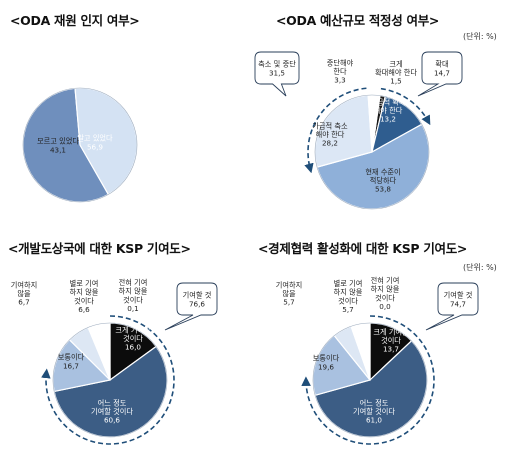 Image resolution: width=507 pixels, height=461 pixels. I want to click on chart-3-title: <개발도상국에 대한 KSP 기여도>, so click(99, 248).